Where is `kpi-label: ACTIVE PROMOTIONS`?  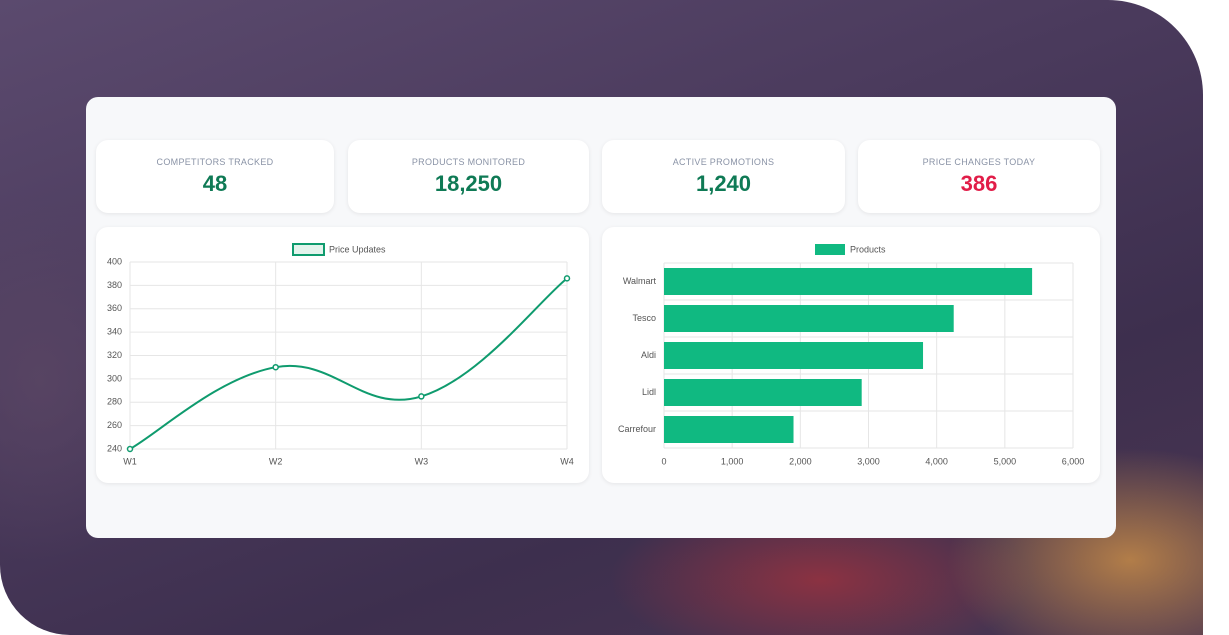 kpi-label: ACTIVE PROMOTIONS is located at coordinates (723, 162).